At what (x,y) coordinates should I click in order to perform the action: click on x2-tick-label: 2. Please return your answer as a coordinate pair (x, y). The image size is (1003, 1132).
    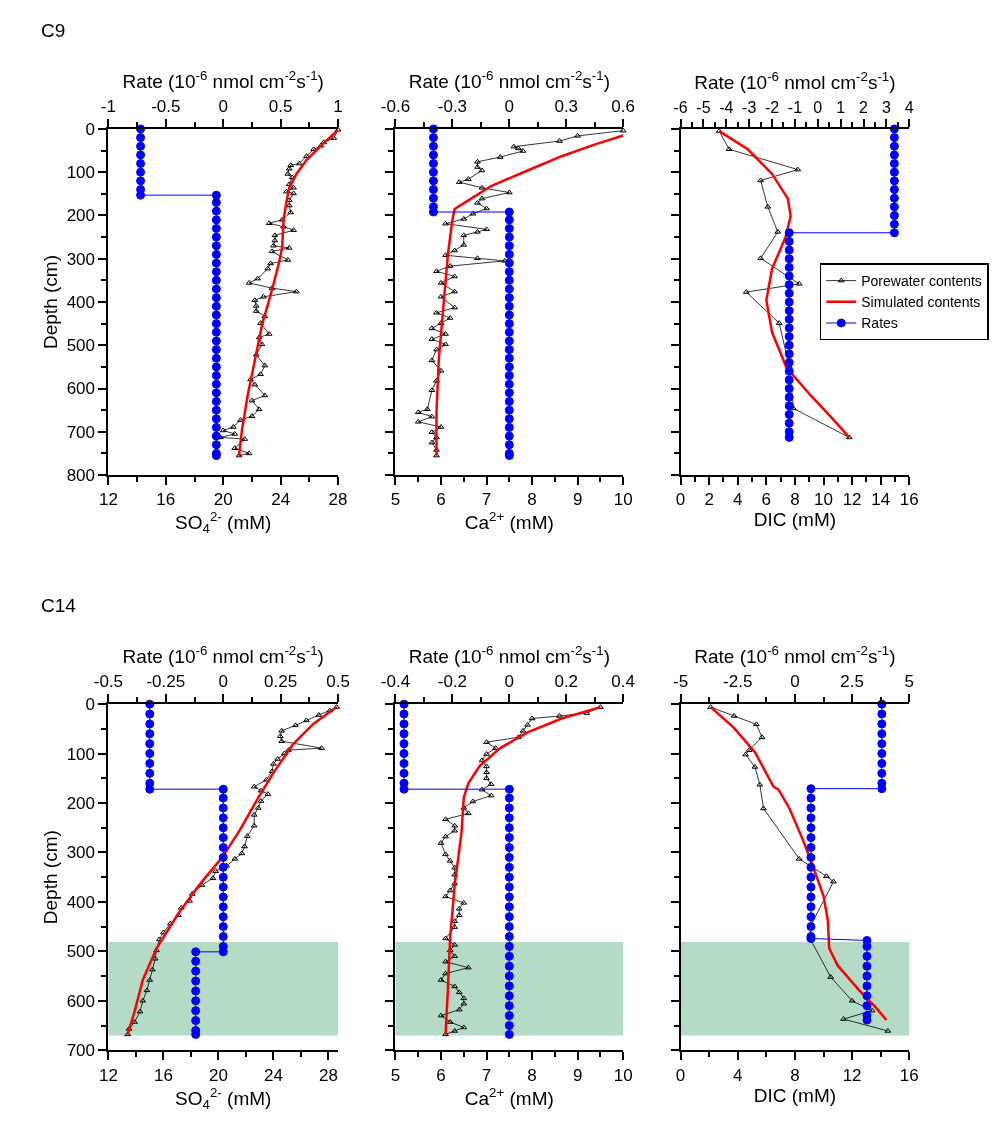
    Looking at the image, I should click on (864, 107).